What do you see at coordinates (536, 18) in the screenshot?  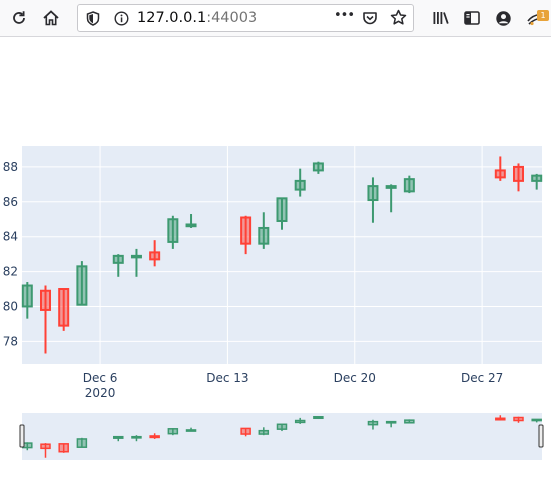 I see `extension-button: 1` at bounding box center [536, 18].